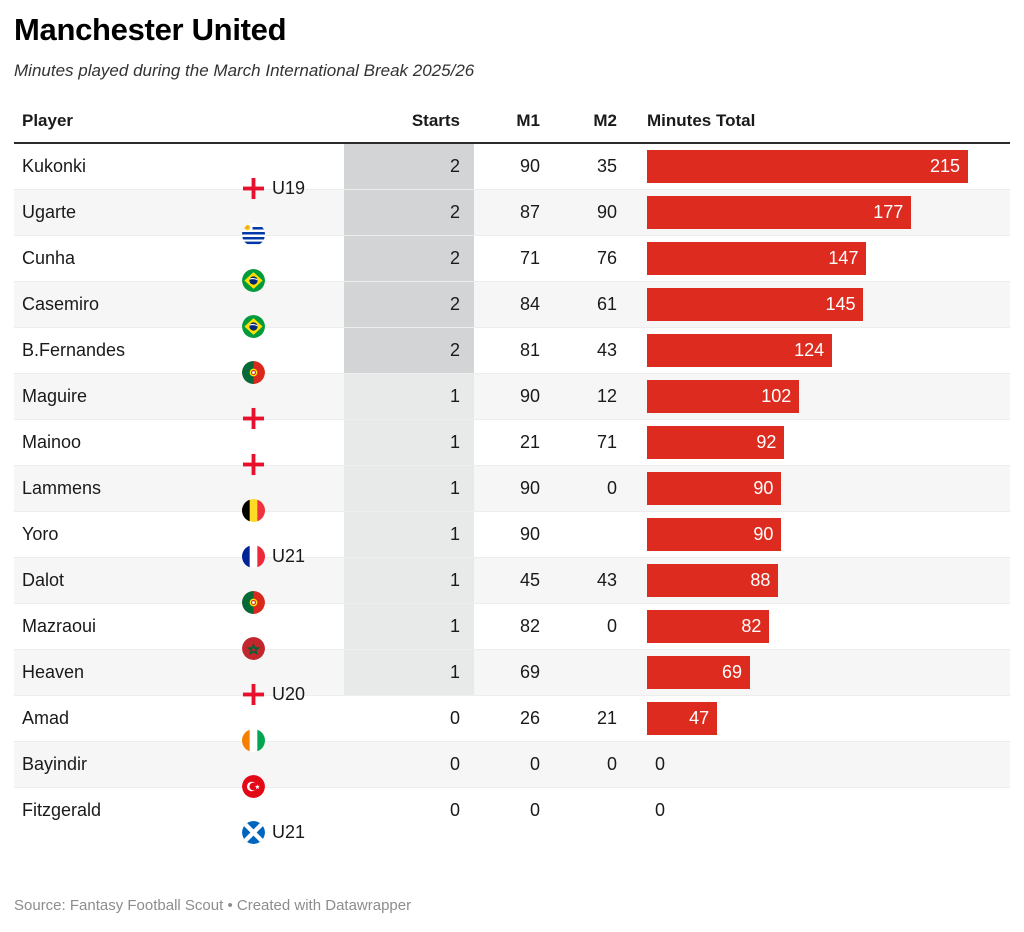  I want to click on bar-value-label: 177, so click(888, 212).